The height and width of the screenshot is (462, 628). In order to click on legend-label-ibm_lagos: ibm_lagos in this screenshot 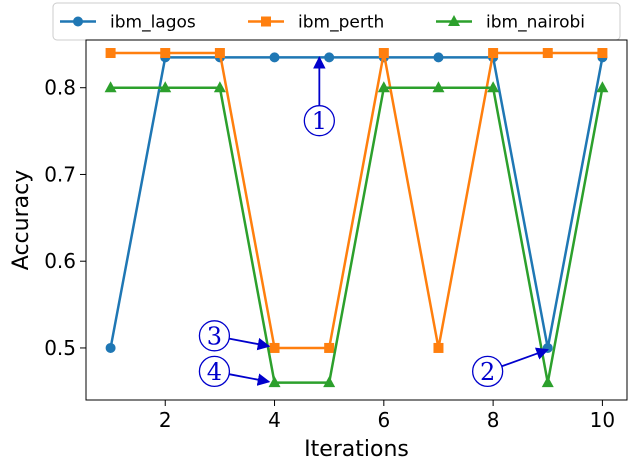, I will do `click(153, 23)`.